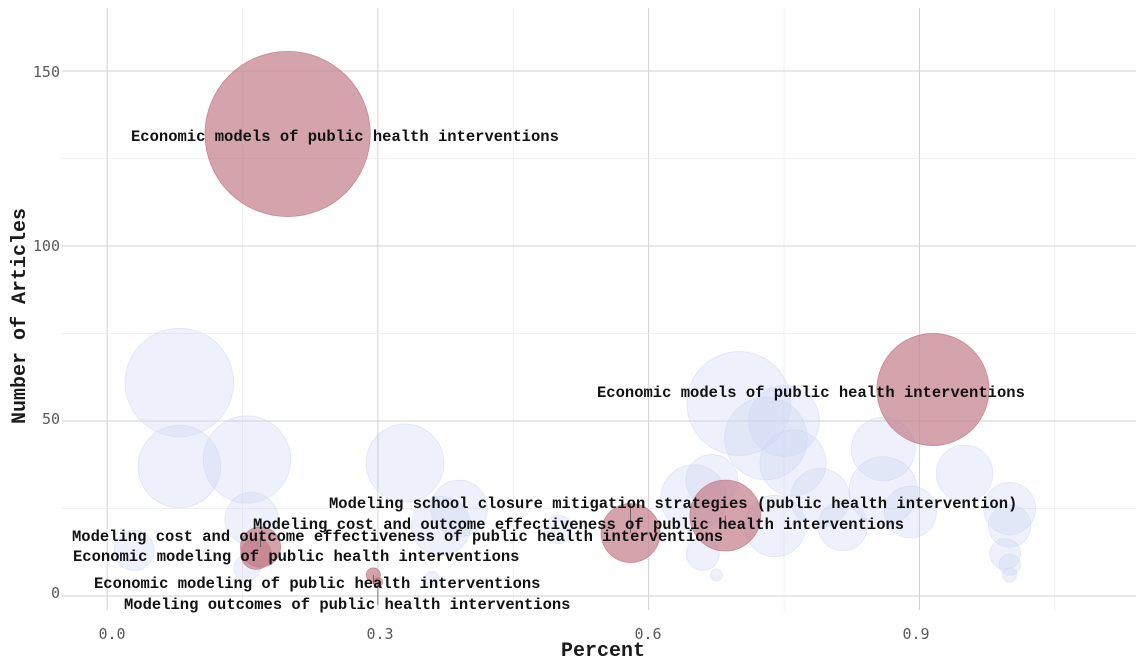 The height and width of the screenshot is (660, 1136). Describe the element at coordinates (379, 634) in the screenshot. I see `x-tick-label: 0.3` at that location.